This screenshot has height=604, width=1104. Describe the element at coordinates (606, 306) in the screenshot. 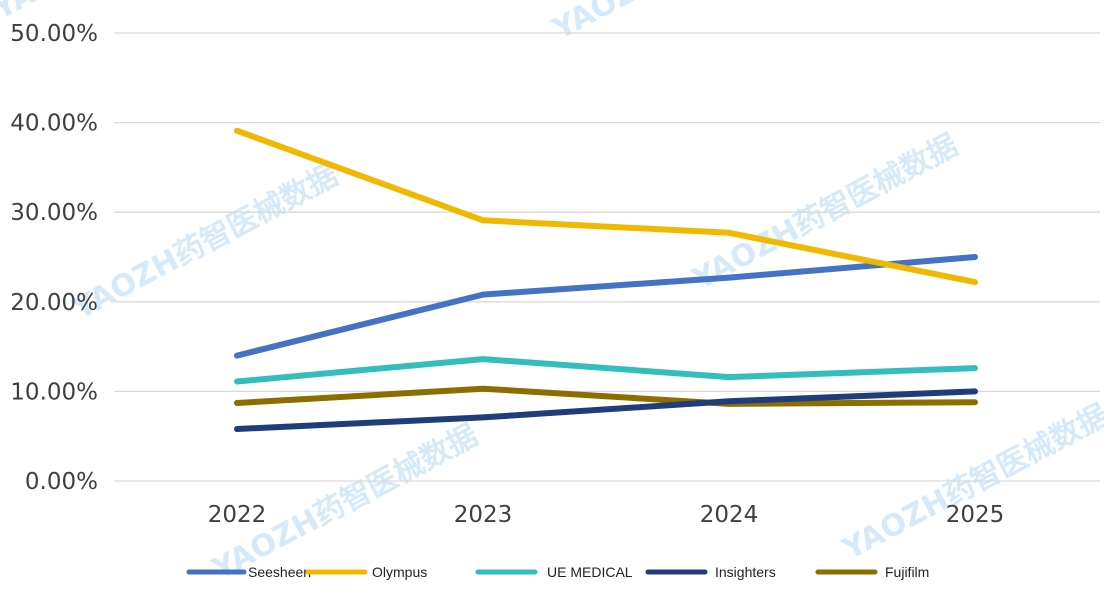

I see `series-line-seesheen` at that location.